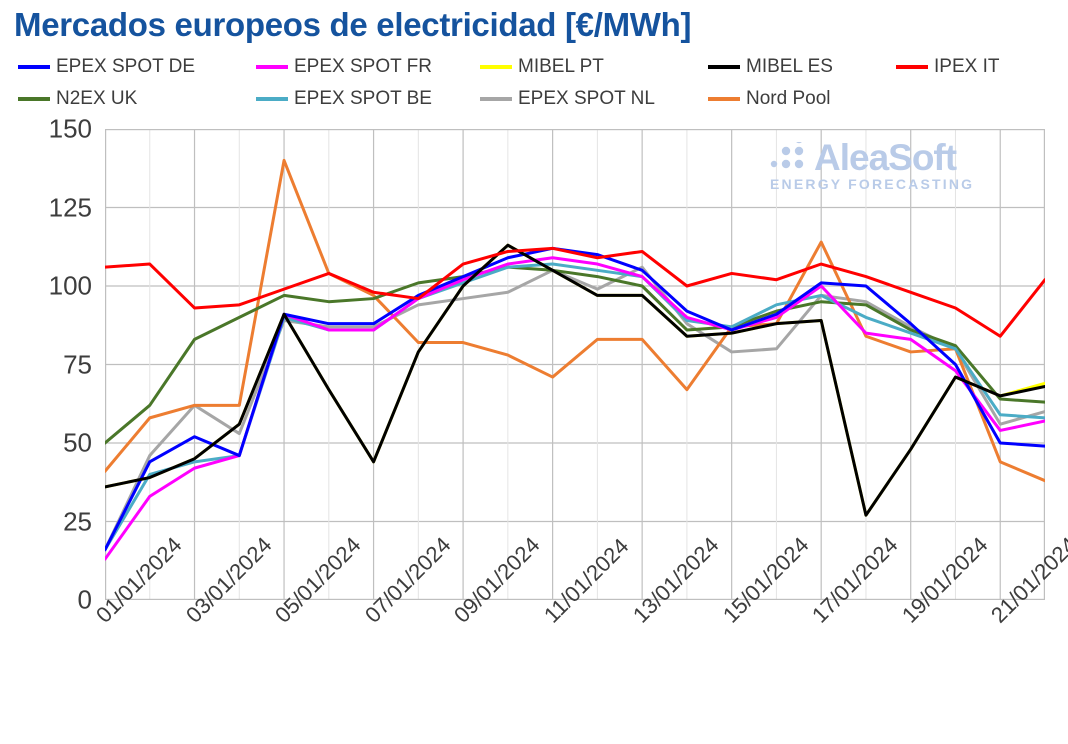 The image size is (1068, 744). Describe the element at coordinates (586, 98) in the screenshot. I see `legend-item-label: EPEX SPOT NL` at that location.